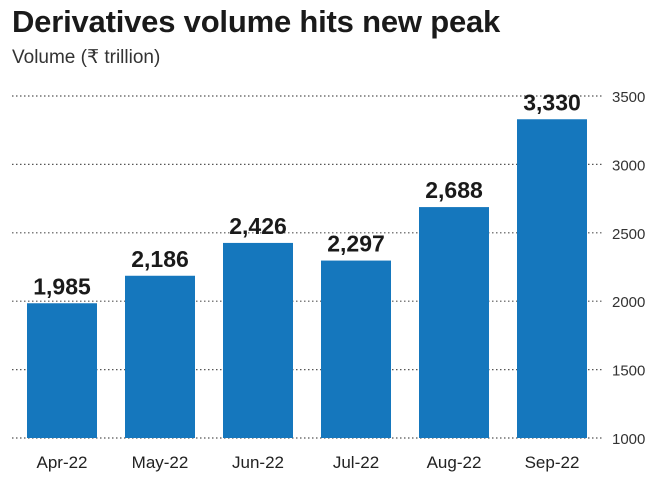 The height and width of the screenshot is (480, 660). What do you see at coordinates (628, 302) in the screenshot?
I see `y-tick-label: 2000` at bounding box center [628, 302].